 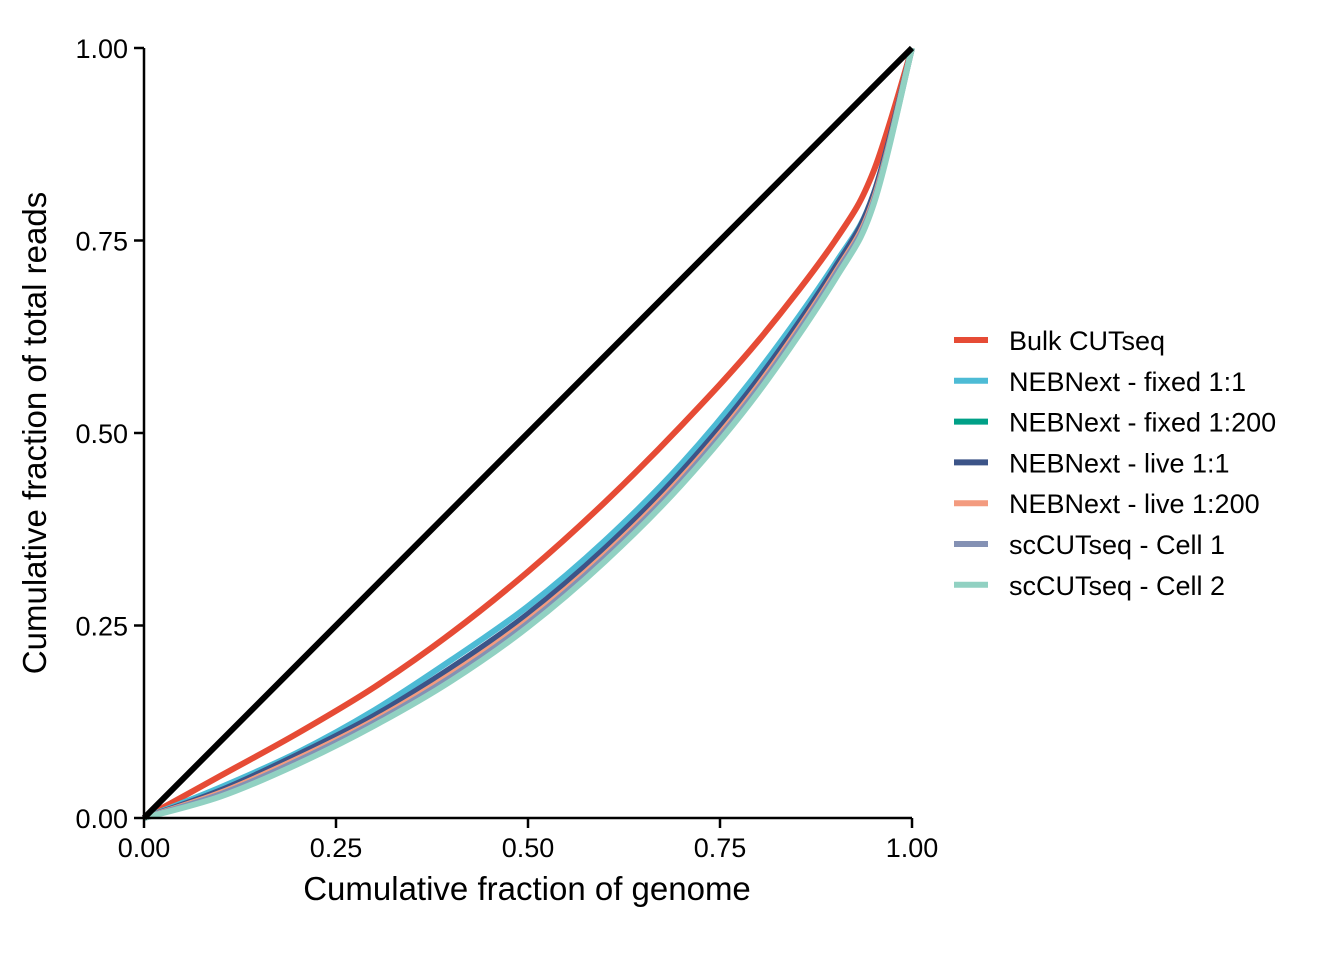 What do you see at coordinates (101, 627) in the screenshot?
I see `y-tick-label: 0.25` at bounding box center [101, 627].